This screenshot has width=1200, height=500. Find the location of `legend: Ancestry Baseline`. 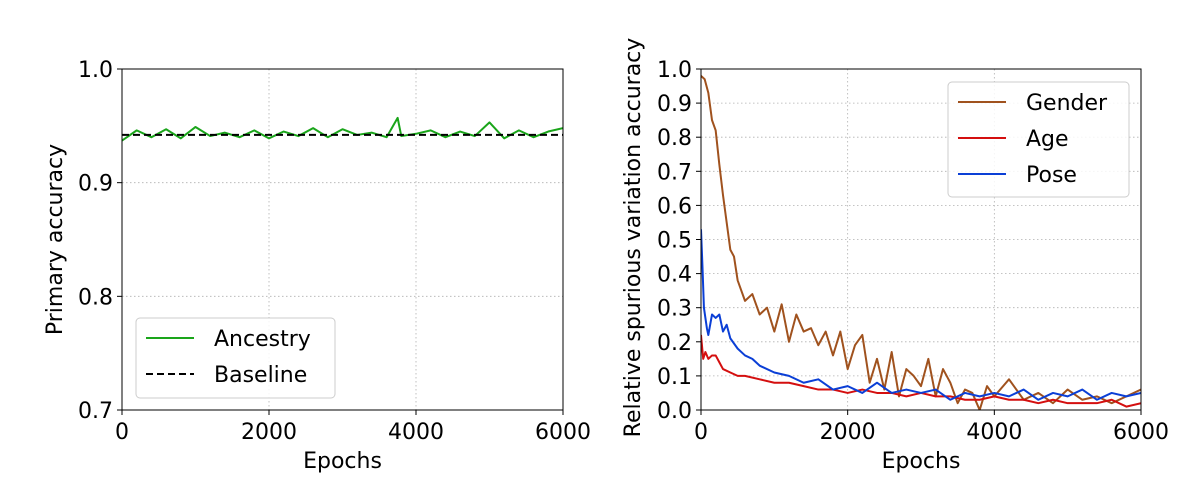

legend: Ancestry Baseline is located at coordinates (235, 358).